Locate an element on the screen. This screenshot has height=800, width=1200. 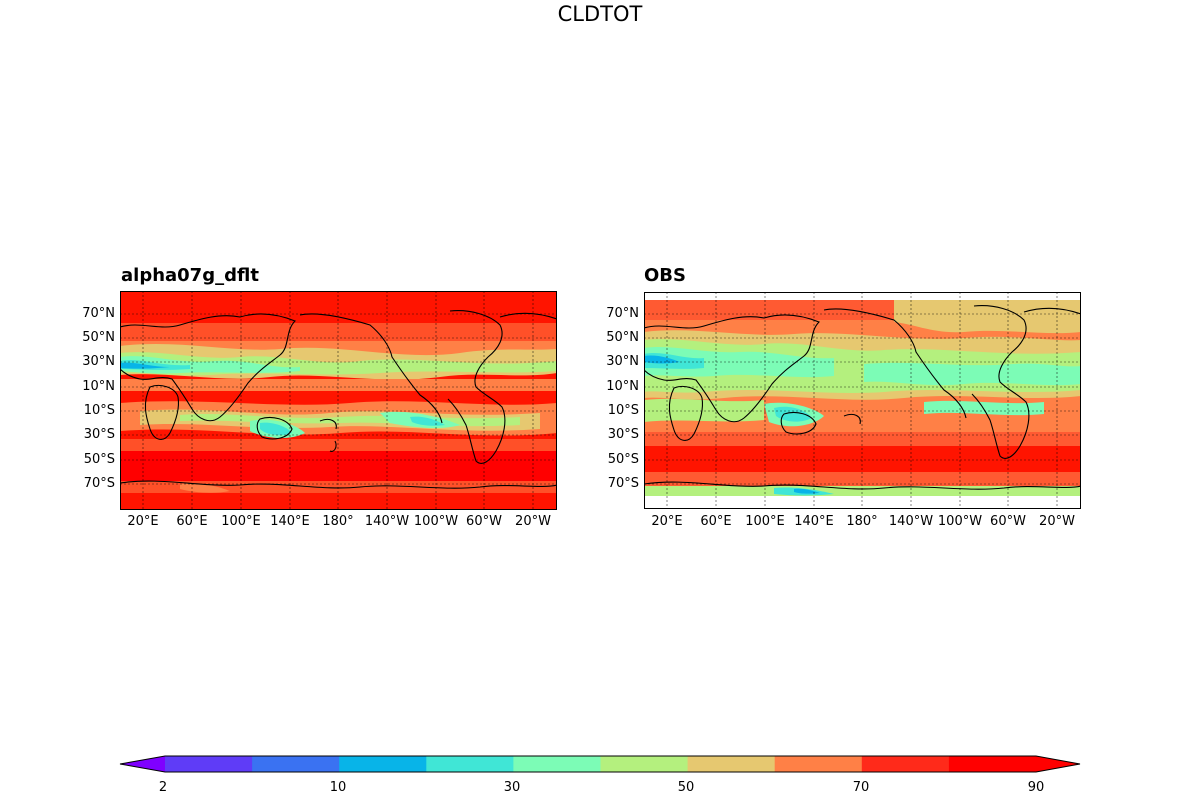
colorbar-tick-label: 90 is located at coordinates (1036, 787).